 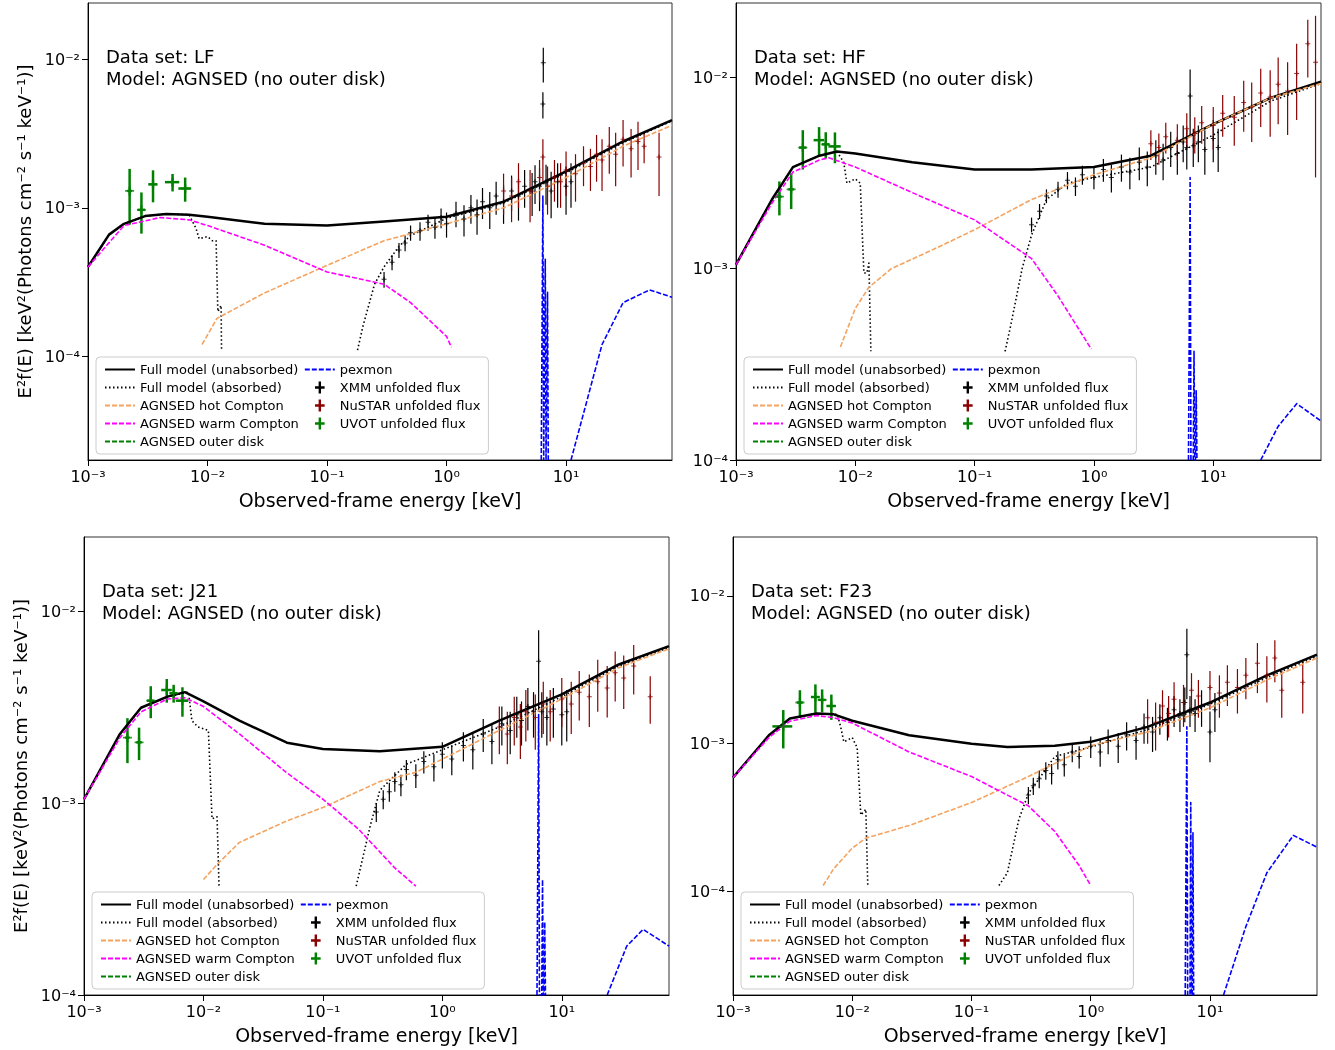 I want to click on annotation: Data set: J21, so click(x=160, y=590).